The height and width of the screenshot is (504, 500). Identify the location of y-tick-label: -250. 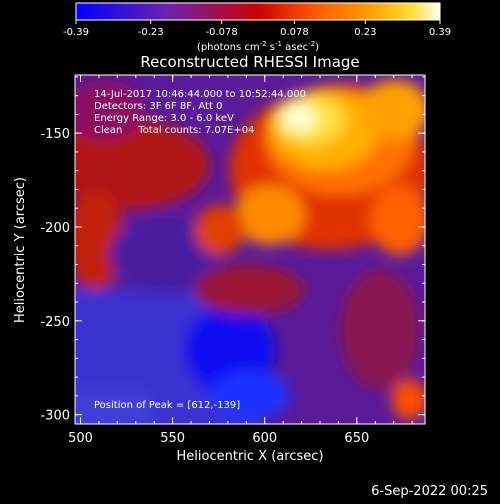
(55, 322).